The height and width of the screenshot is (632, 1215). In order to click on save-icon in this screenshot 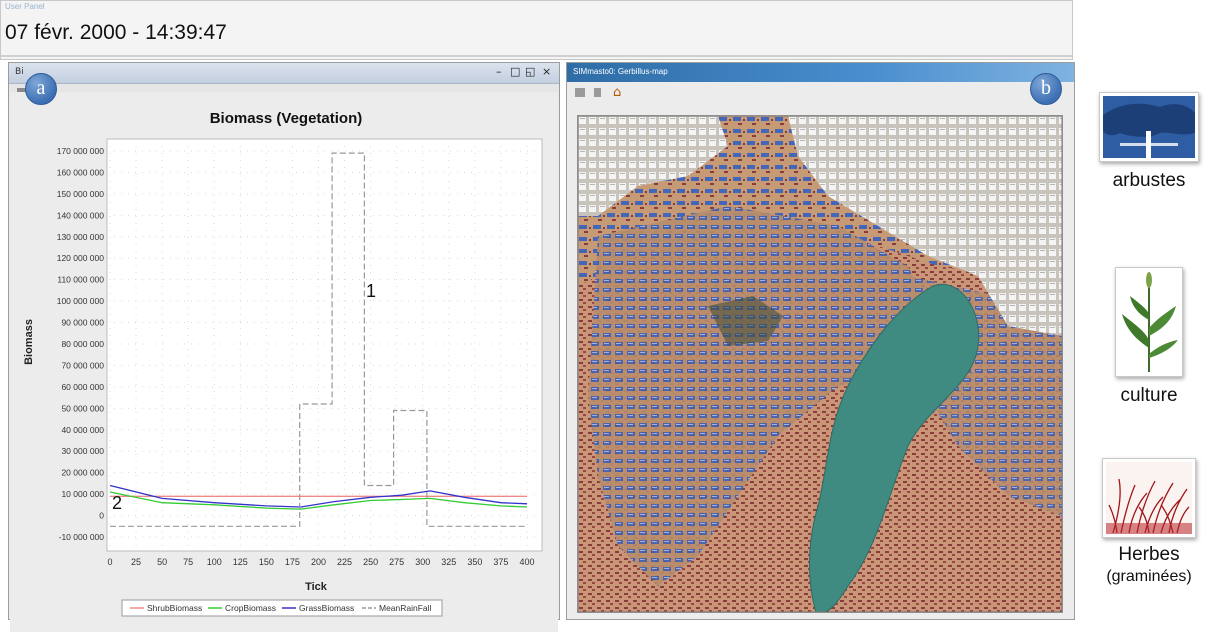, I will do `click(22, 91)`.